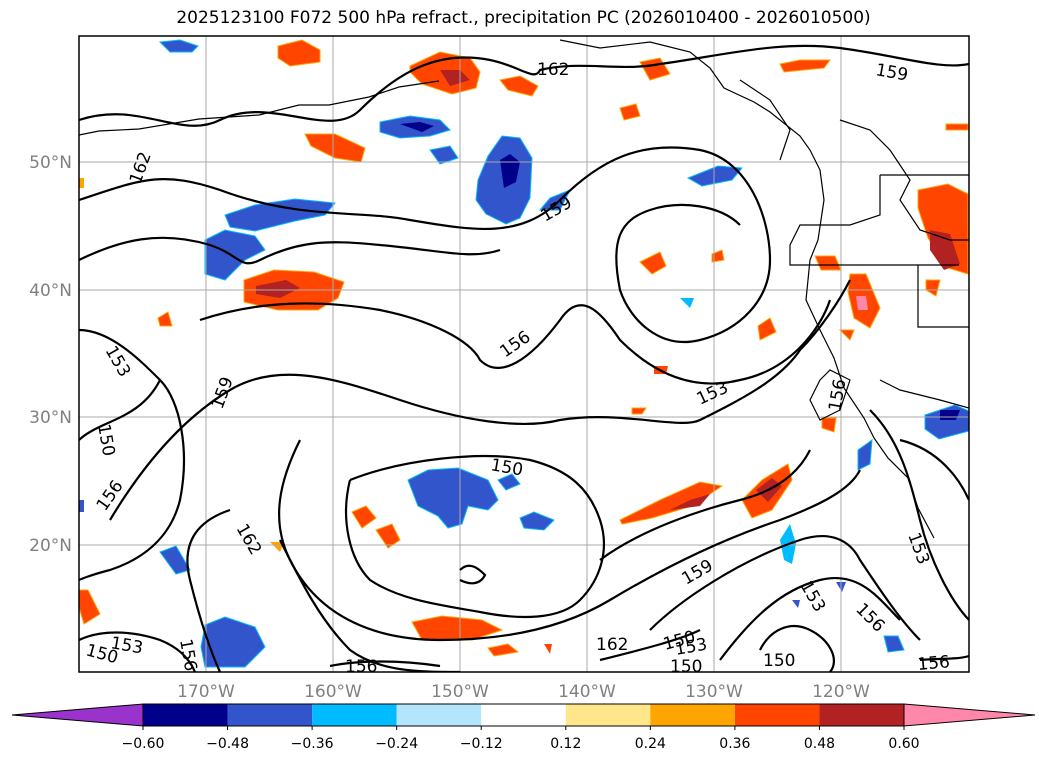 Image resolution: width=1047 pixels, height=765 pixels. What do you see at coordinates (50, 163) in the screenshot?
I see `lat-label-50n: 50°N` at bounding box center [50, 163].